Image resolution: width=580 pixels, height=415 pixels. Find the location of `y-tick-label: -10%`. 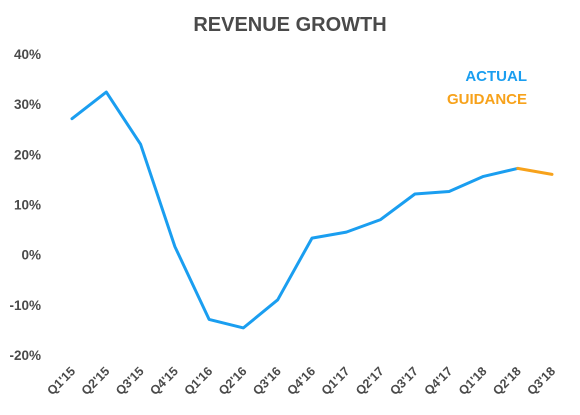

y-tick-label: -10% is located at coordinates (25, 305).